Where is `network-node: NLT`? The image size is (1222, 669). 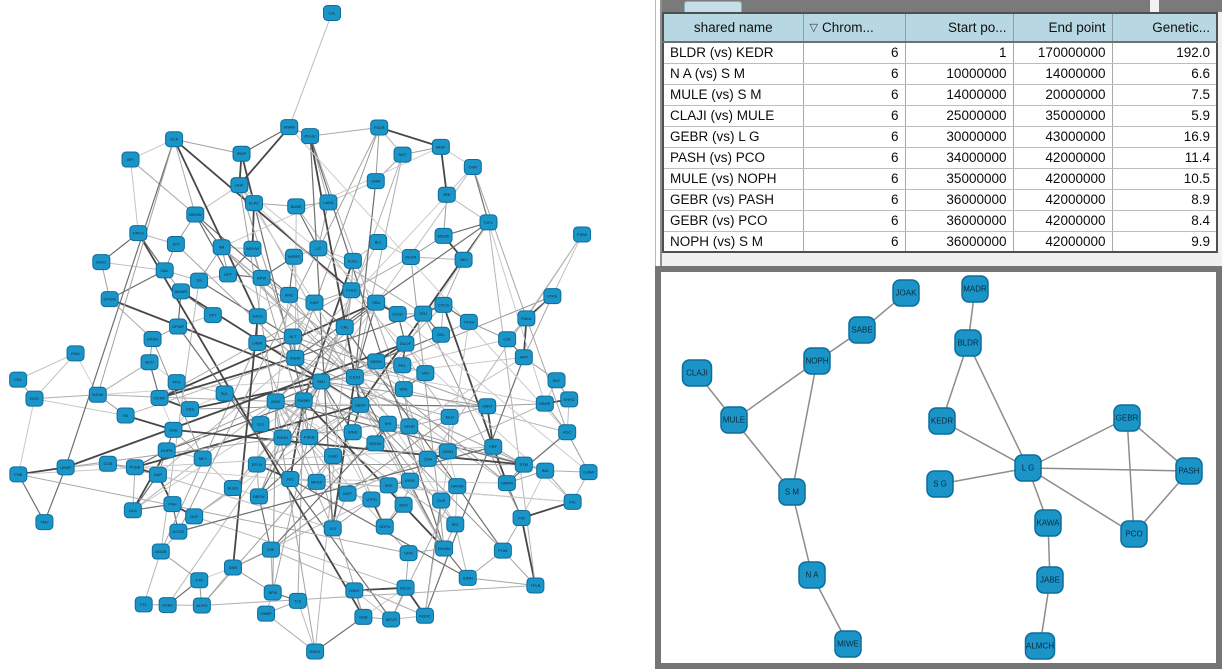
network-node: NLT is located at coordinates (293, 336).